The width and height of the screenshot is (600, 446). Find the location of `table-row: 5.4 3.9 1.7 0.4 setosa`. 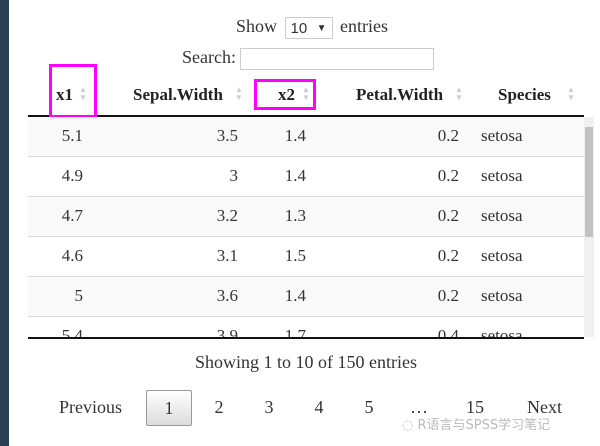

table-row: 5.4 3.9 1.7 0.4 setosa is located at coordinates (306, 328).